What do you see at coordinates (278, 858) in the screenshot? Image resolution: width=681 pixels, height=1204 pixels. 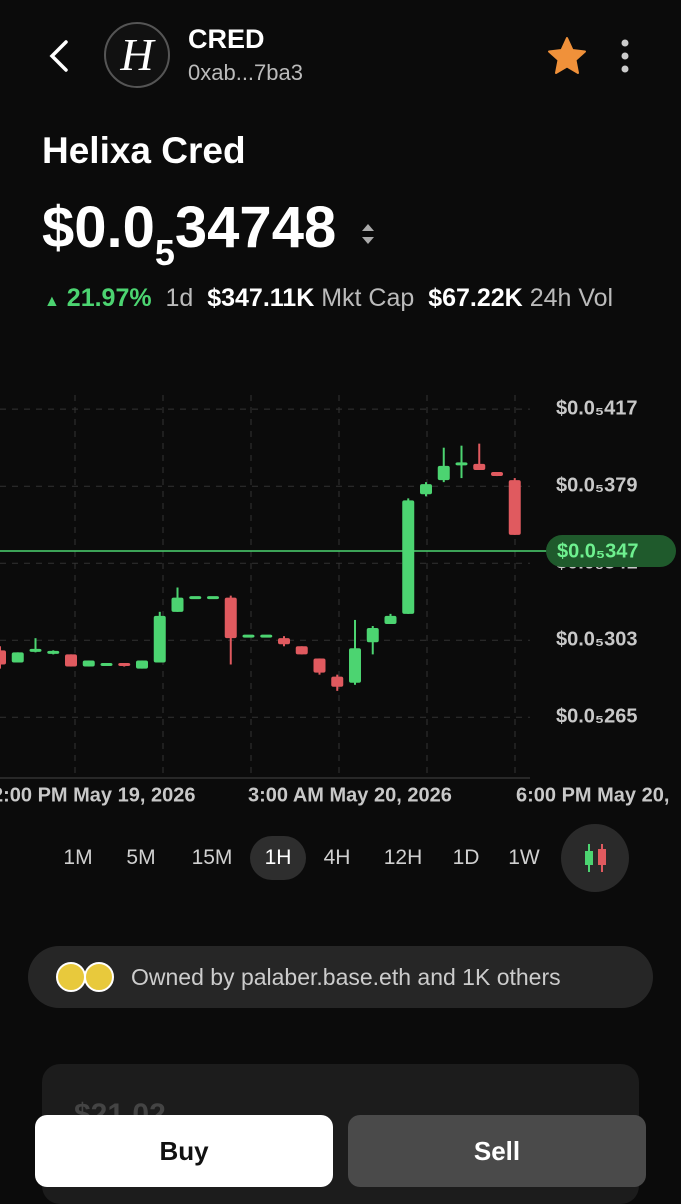 I see `timeframe-option: 1H` at bounding box center [278, 858].